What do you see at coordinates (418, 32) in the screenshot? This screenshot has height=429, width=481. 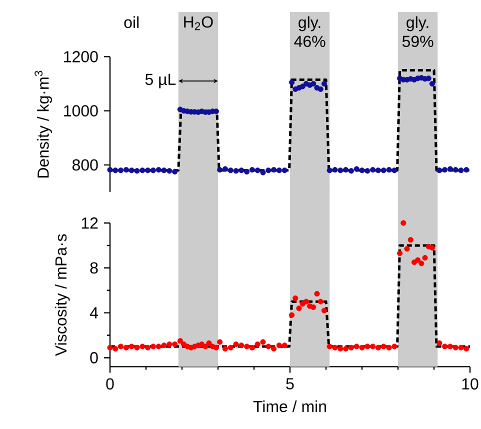 I see `band-label: gly. 59%` at bounding box center [418, 32].